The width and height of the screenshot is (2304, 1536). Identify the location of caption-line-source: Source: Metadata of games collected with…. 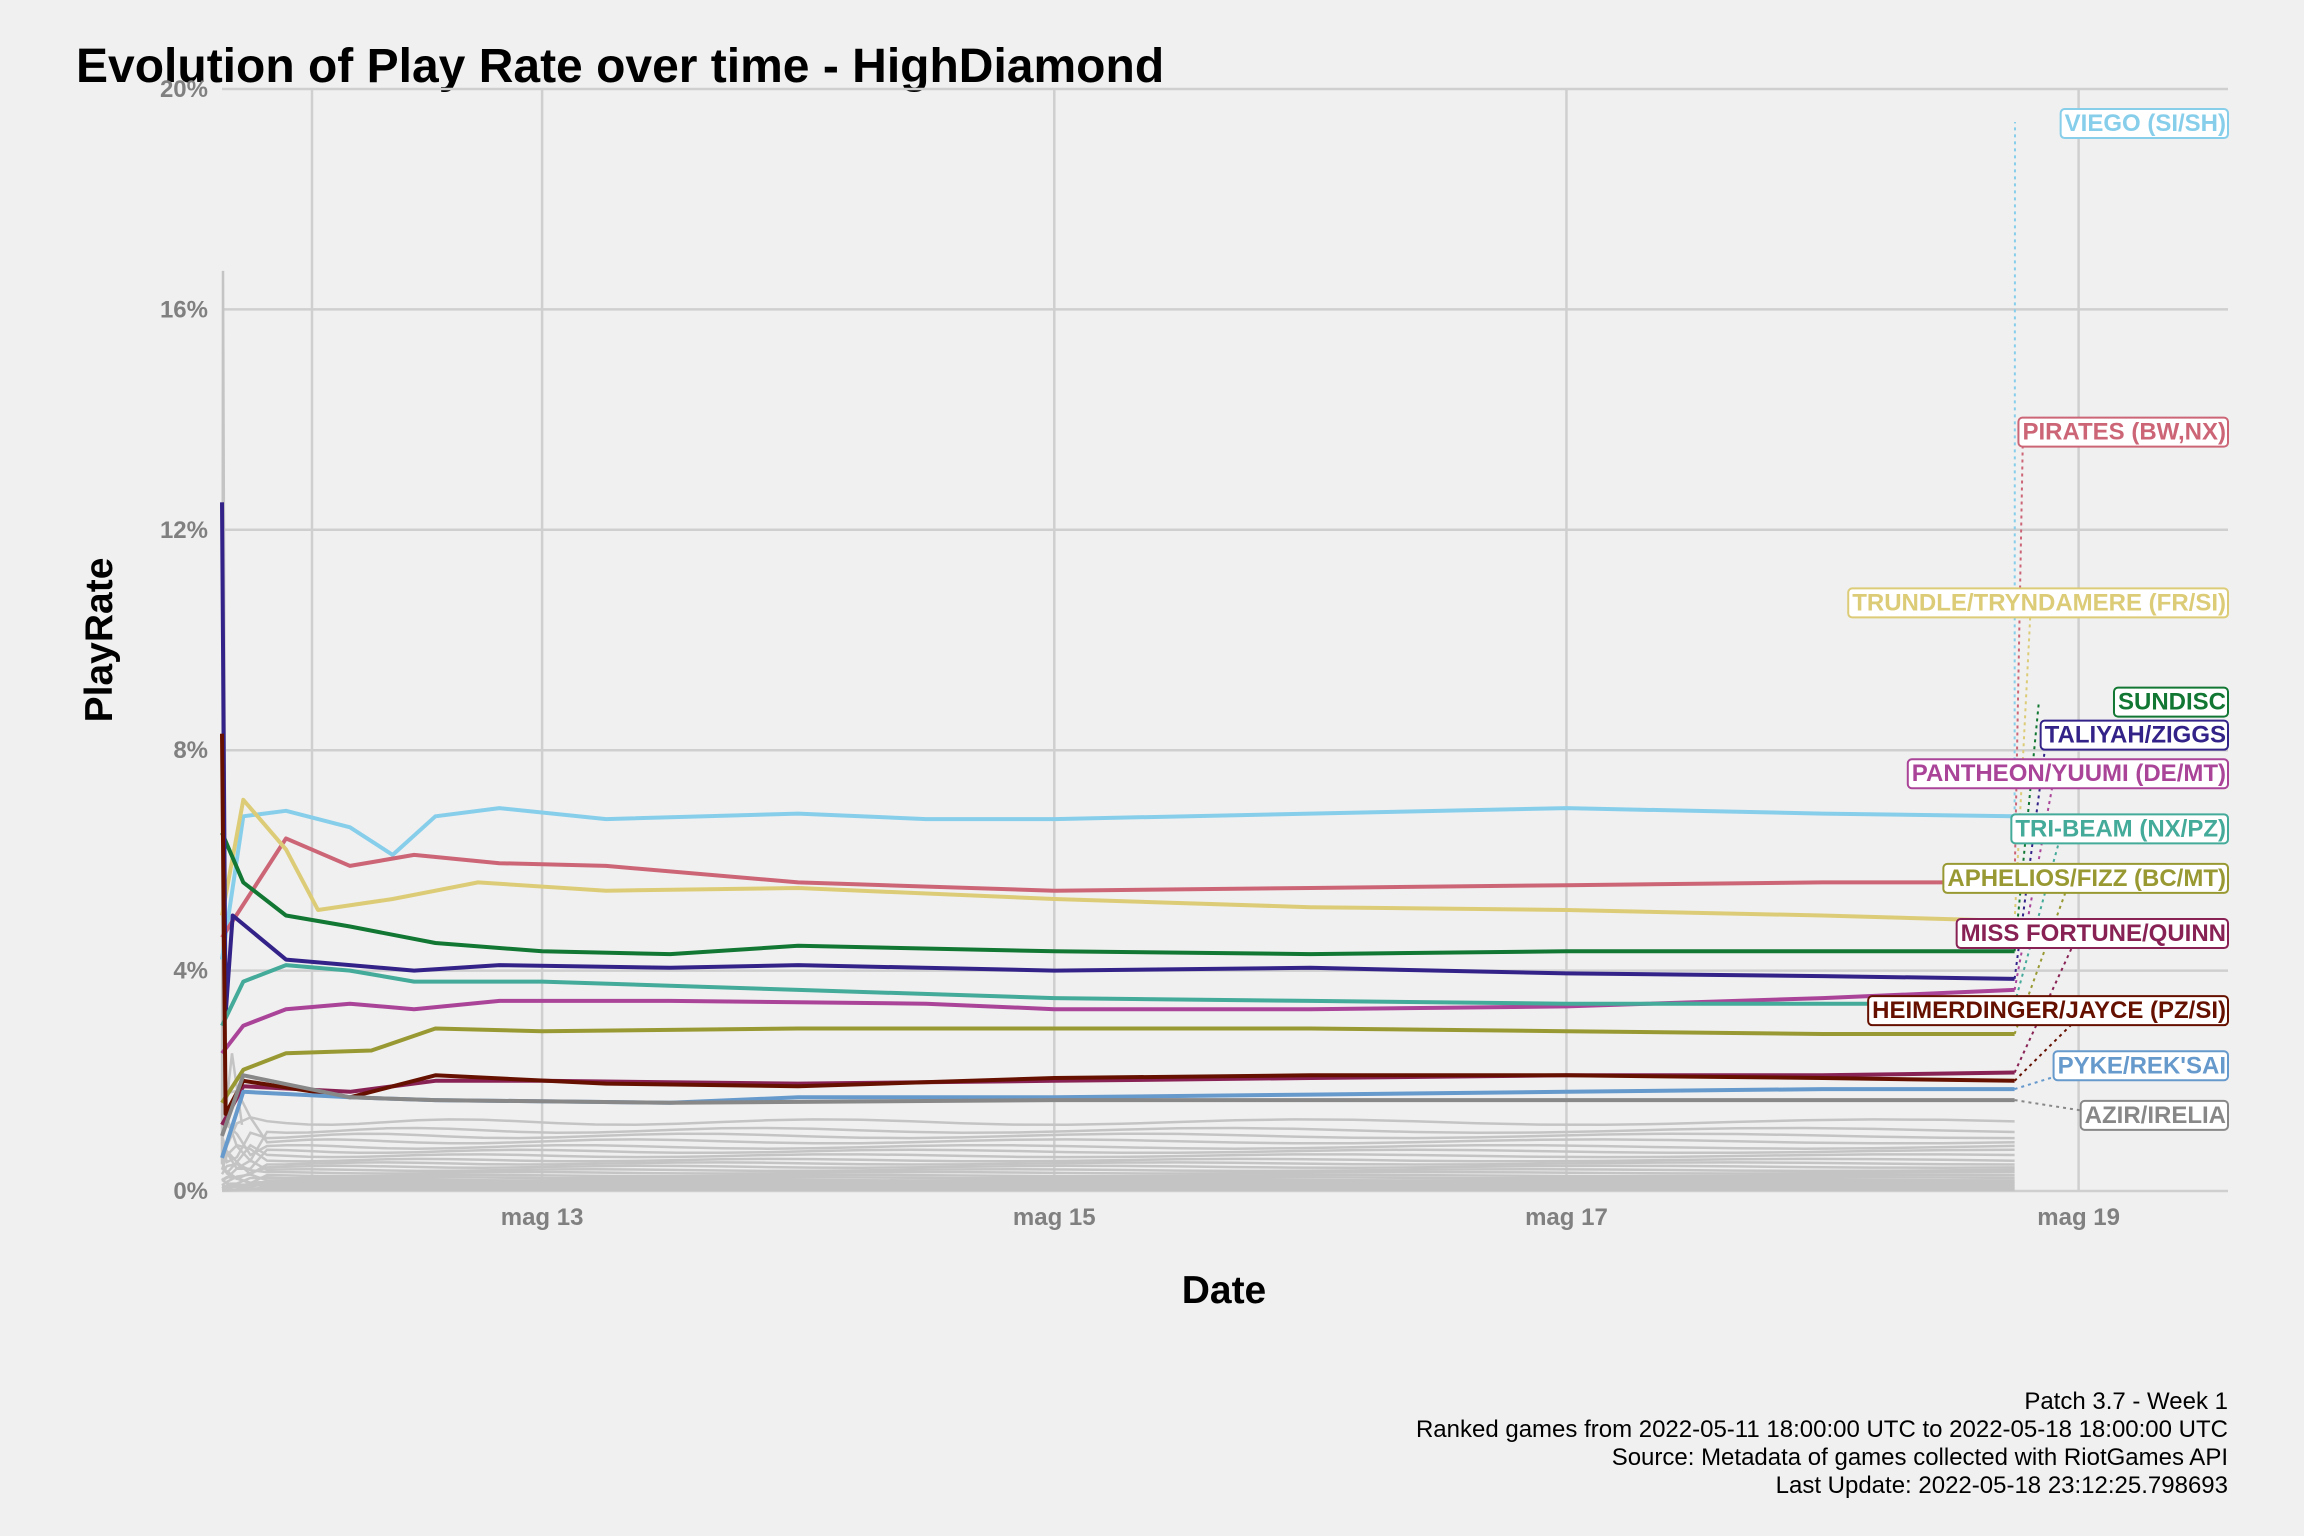
(1920, 1457).